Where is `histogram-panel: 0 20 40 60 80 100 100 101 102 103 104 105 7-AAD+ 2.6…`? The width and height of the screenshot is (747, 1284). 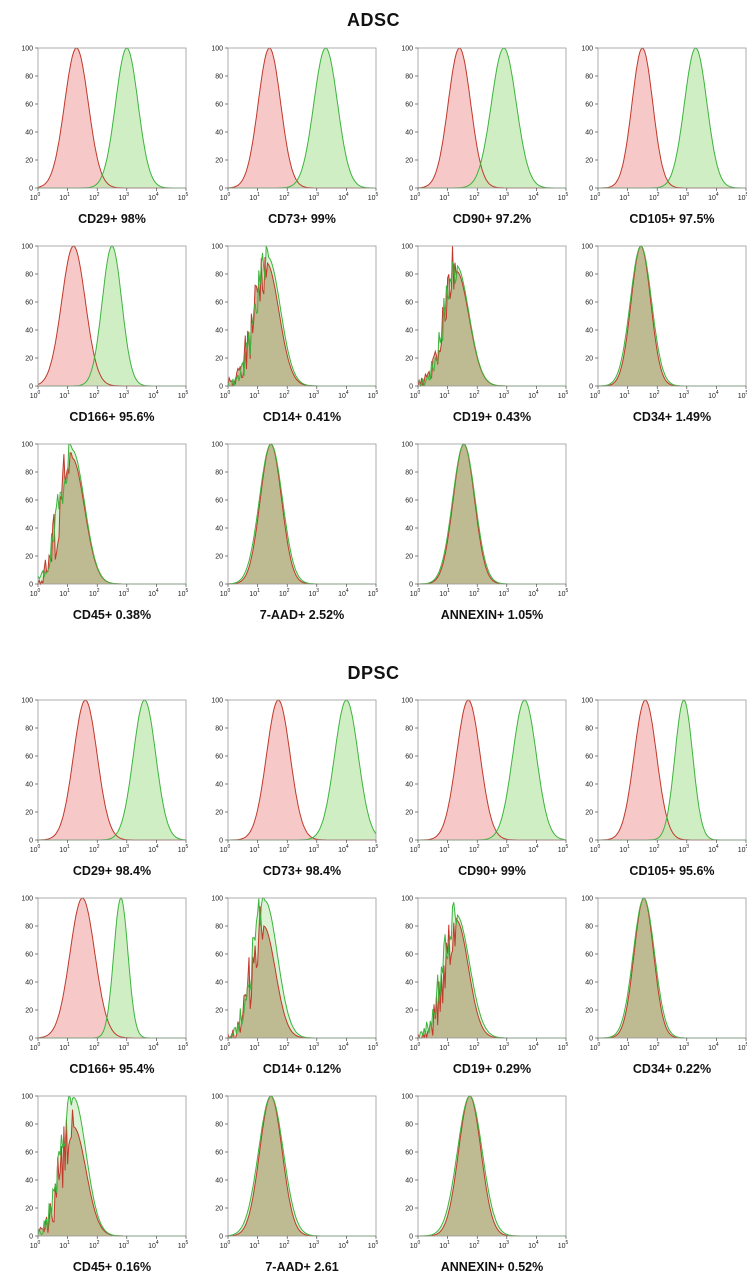 histogram-panel: 0 20 40 60 80 100 100 101 102 103 104 105 7-AAD+ 2.6… is located at coordinates (288, 1186).